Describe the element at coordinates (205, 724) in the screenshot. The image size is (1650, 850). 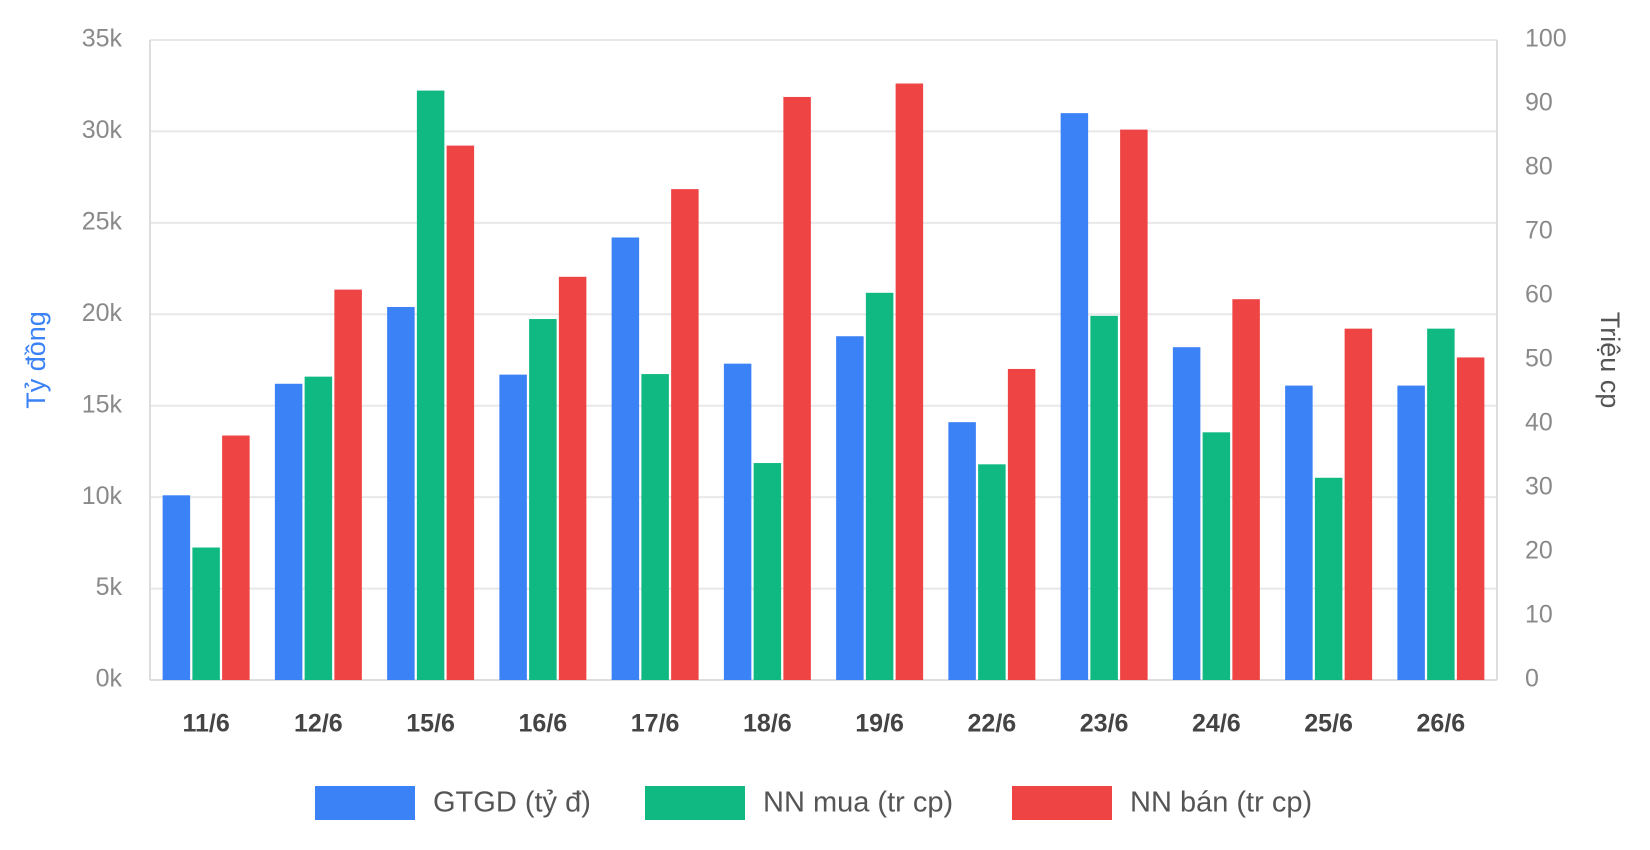
I see `x-tick-label: 11/6` at that location.